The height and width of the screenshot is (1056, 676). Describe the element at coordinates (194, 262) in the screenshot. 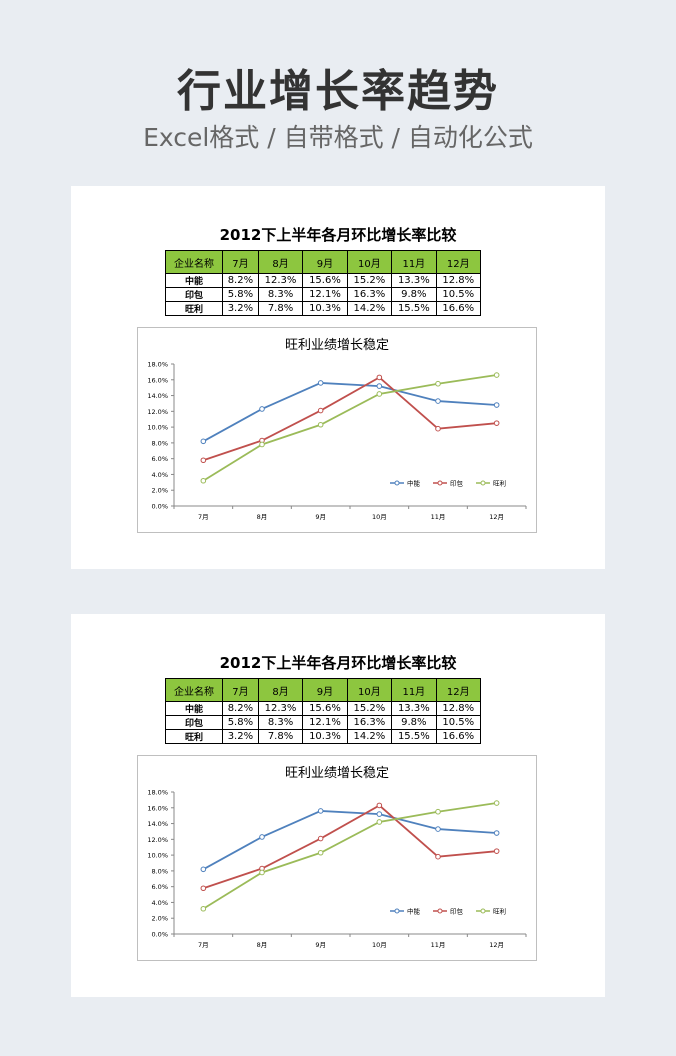

I see `column-header: 企业名称` at that location.